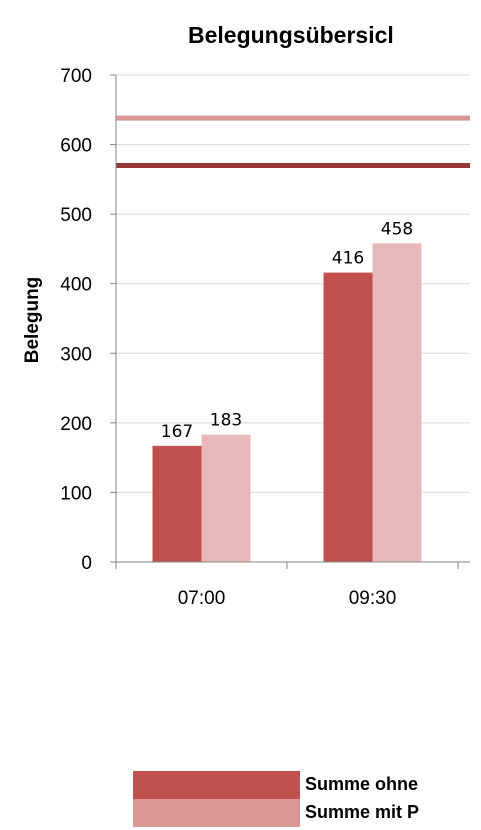 This screenshot has width=481, height=830. I want to click on data-label: 458, so click(397, 229).